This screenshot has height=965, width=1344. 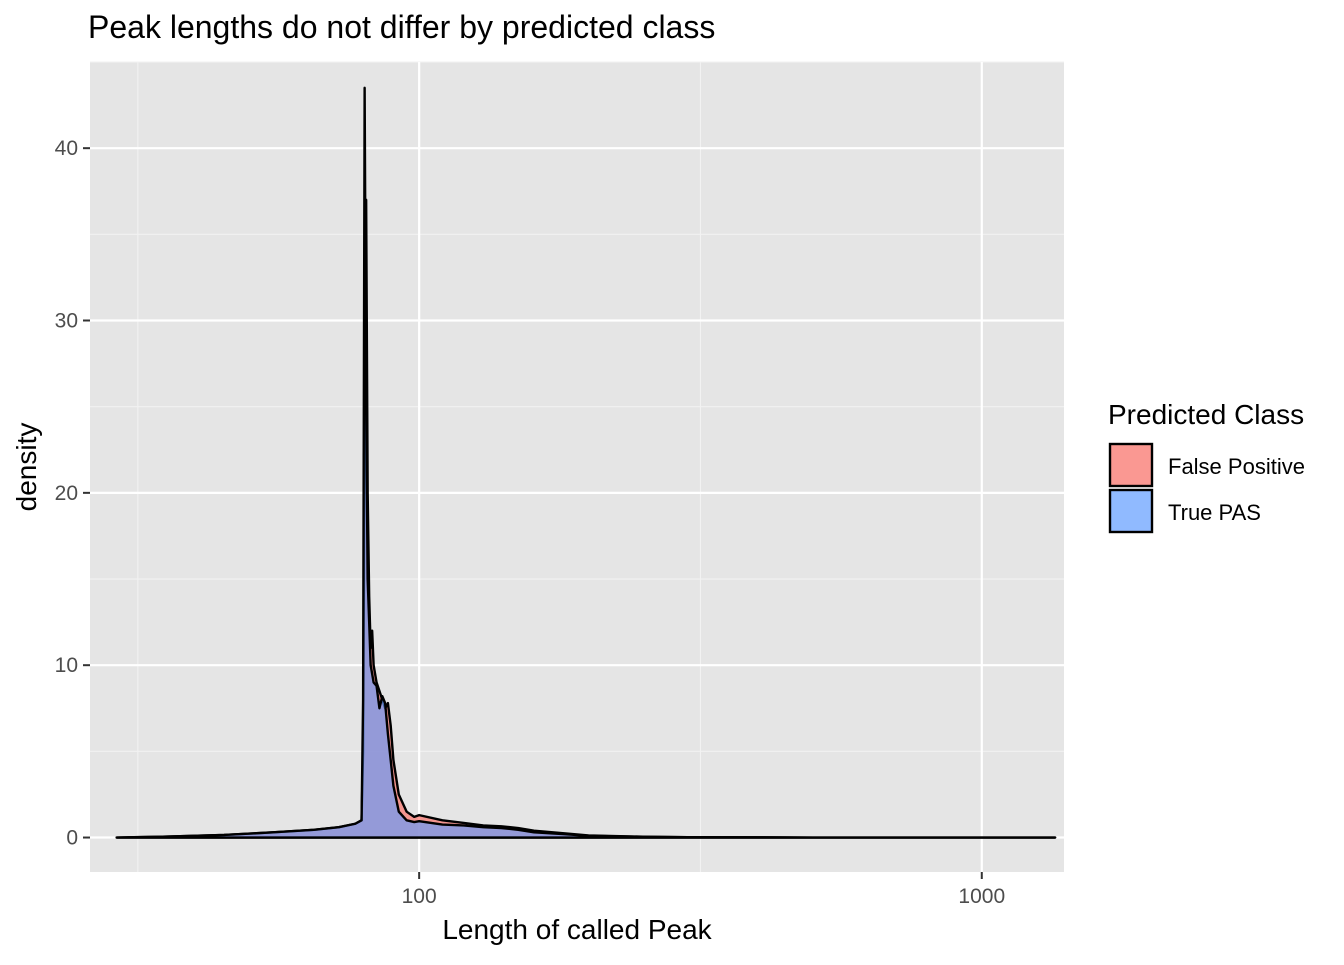 I want to click on legend: Predicted Class False Positive True PAS, so click(x=1206, y=466).